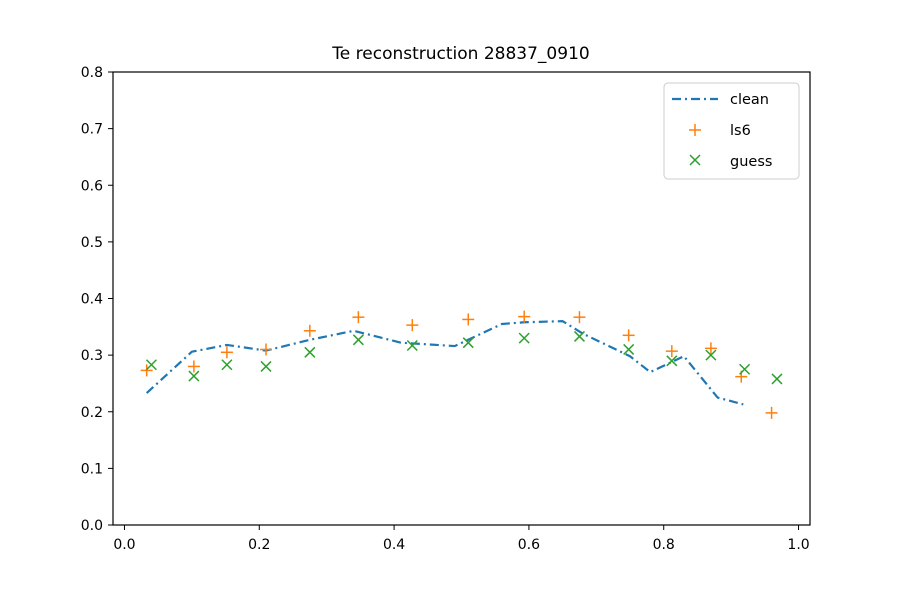 Image resolution: width=900 pixels, height=600 pixels. Describe the element at coordinates (92, 186) in the screenshot. I see `y-tick-label: 0.6` at that location.